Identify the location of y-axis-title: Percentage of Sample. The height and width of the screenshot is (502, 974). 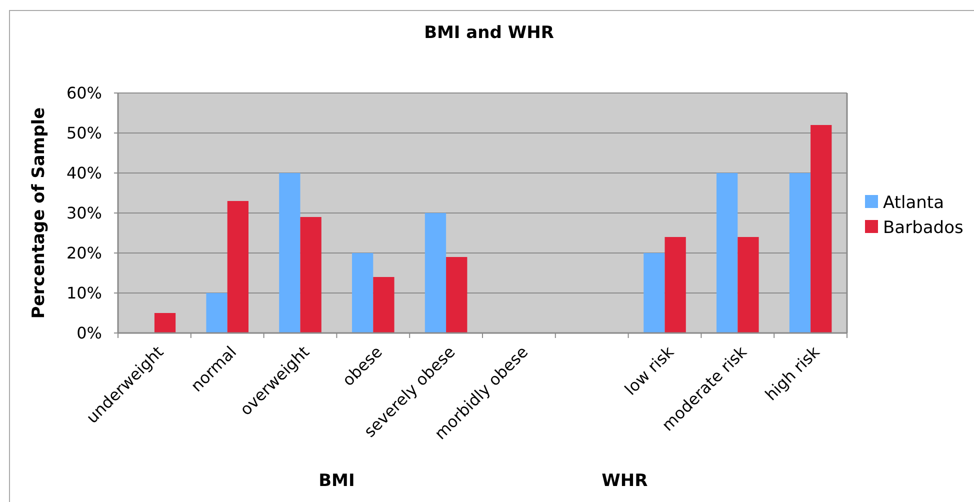
(39, 213).